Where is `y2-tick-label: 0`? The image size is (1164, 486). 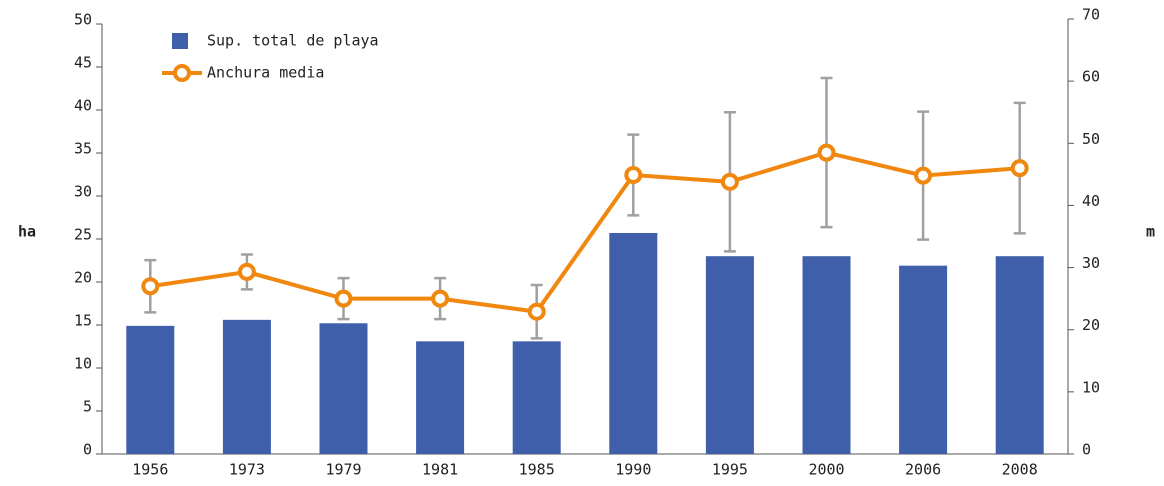
y2-tick-label: 0 is located at coordinates (1086, 450).